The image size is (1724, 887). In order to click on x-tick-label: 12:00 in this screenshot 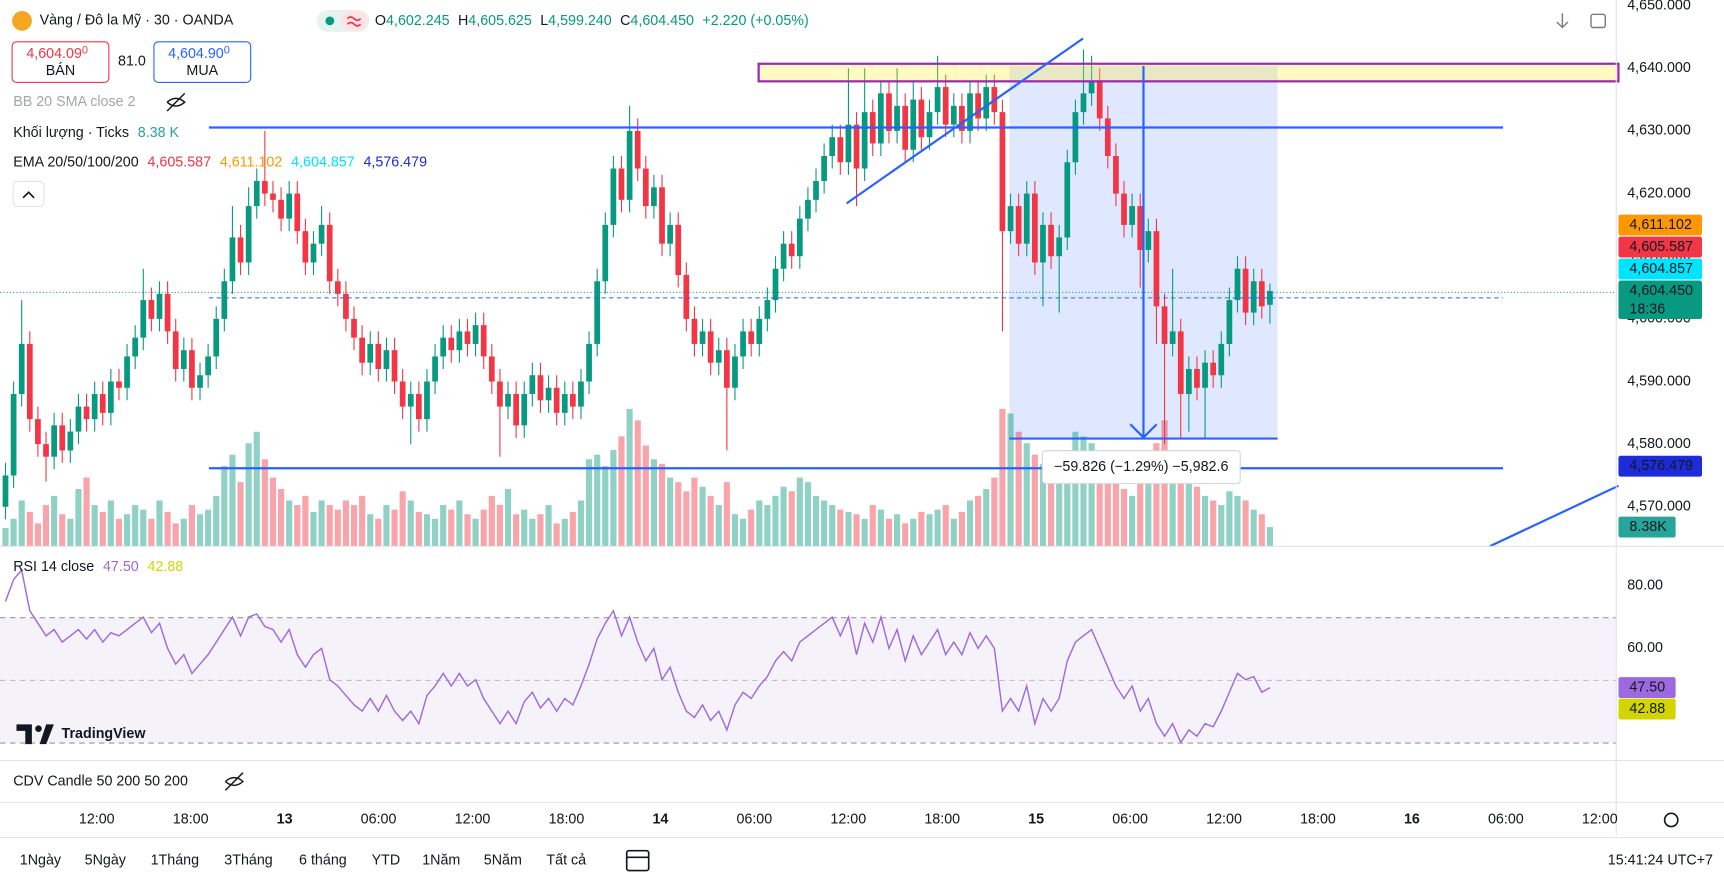, I will do `click(1600, 820)`.